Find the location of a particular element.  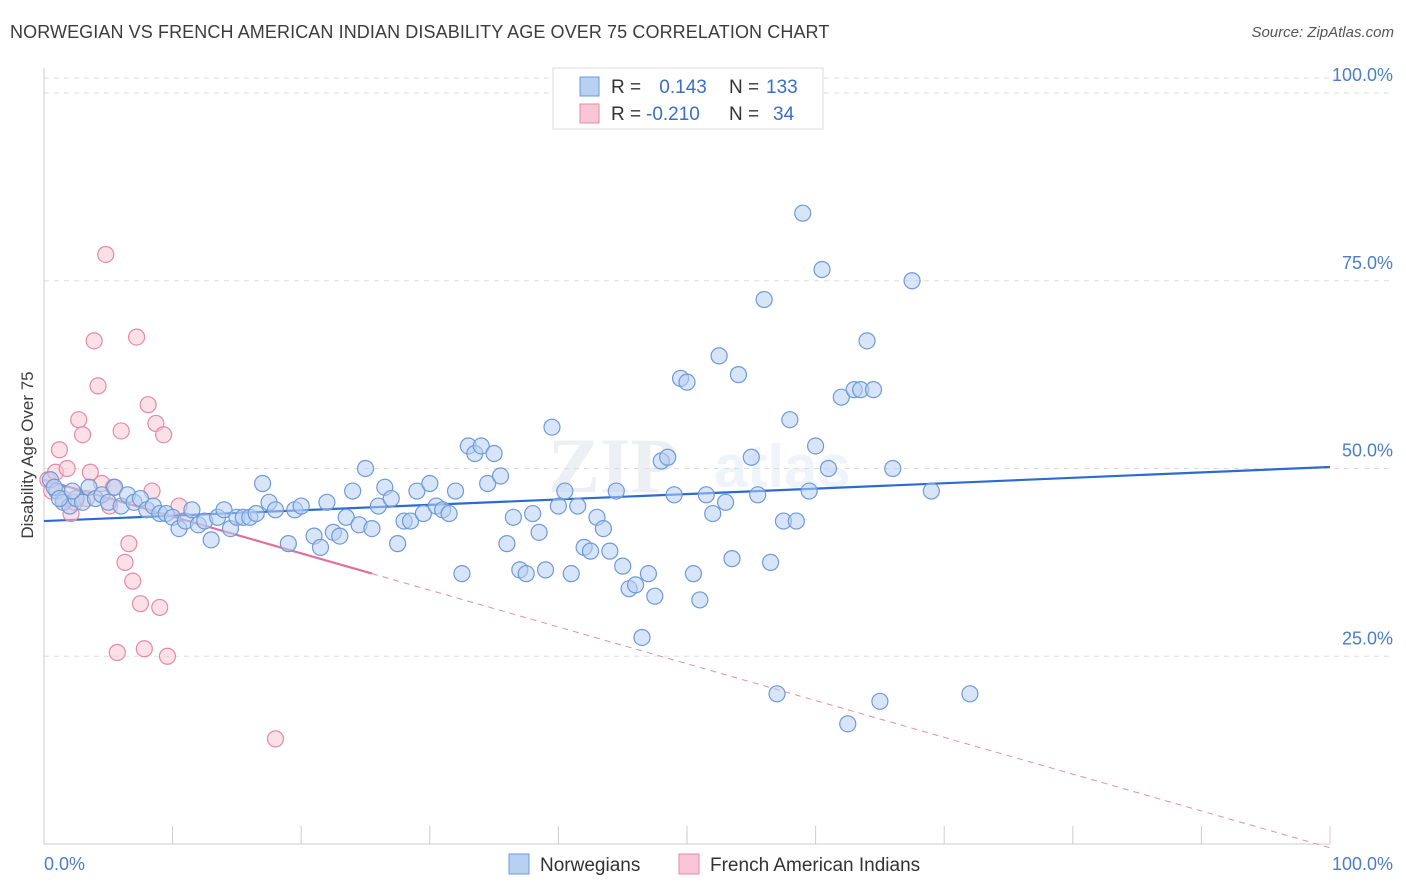

y-tick-label-1: 50.0% is located at coordinates (1367, 451).